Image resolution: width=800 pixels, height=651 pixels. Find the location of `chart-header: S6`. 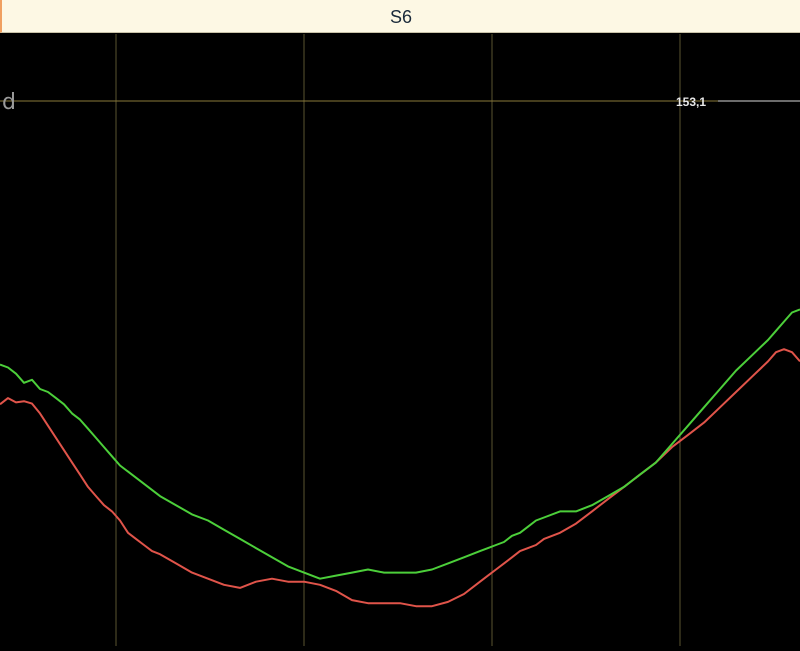

chart-header: S6 is located at coordinates (400, 16).